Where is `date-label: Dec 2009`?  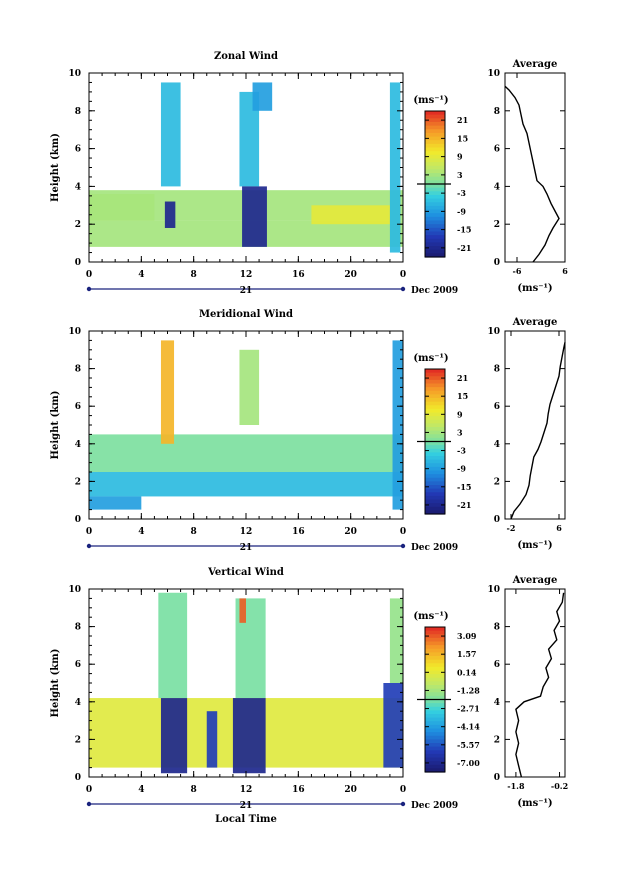 date-label: Dec 2009 is located at coordinates (434, 291).